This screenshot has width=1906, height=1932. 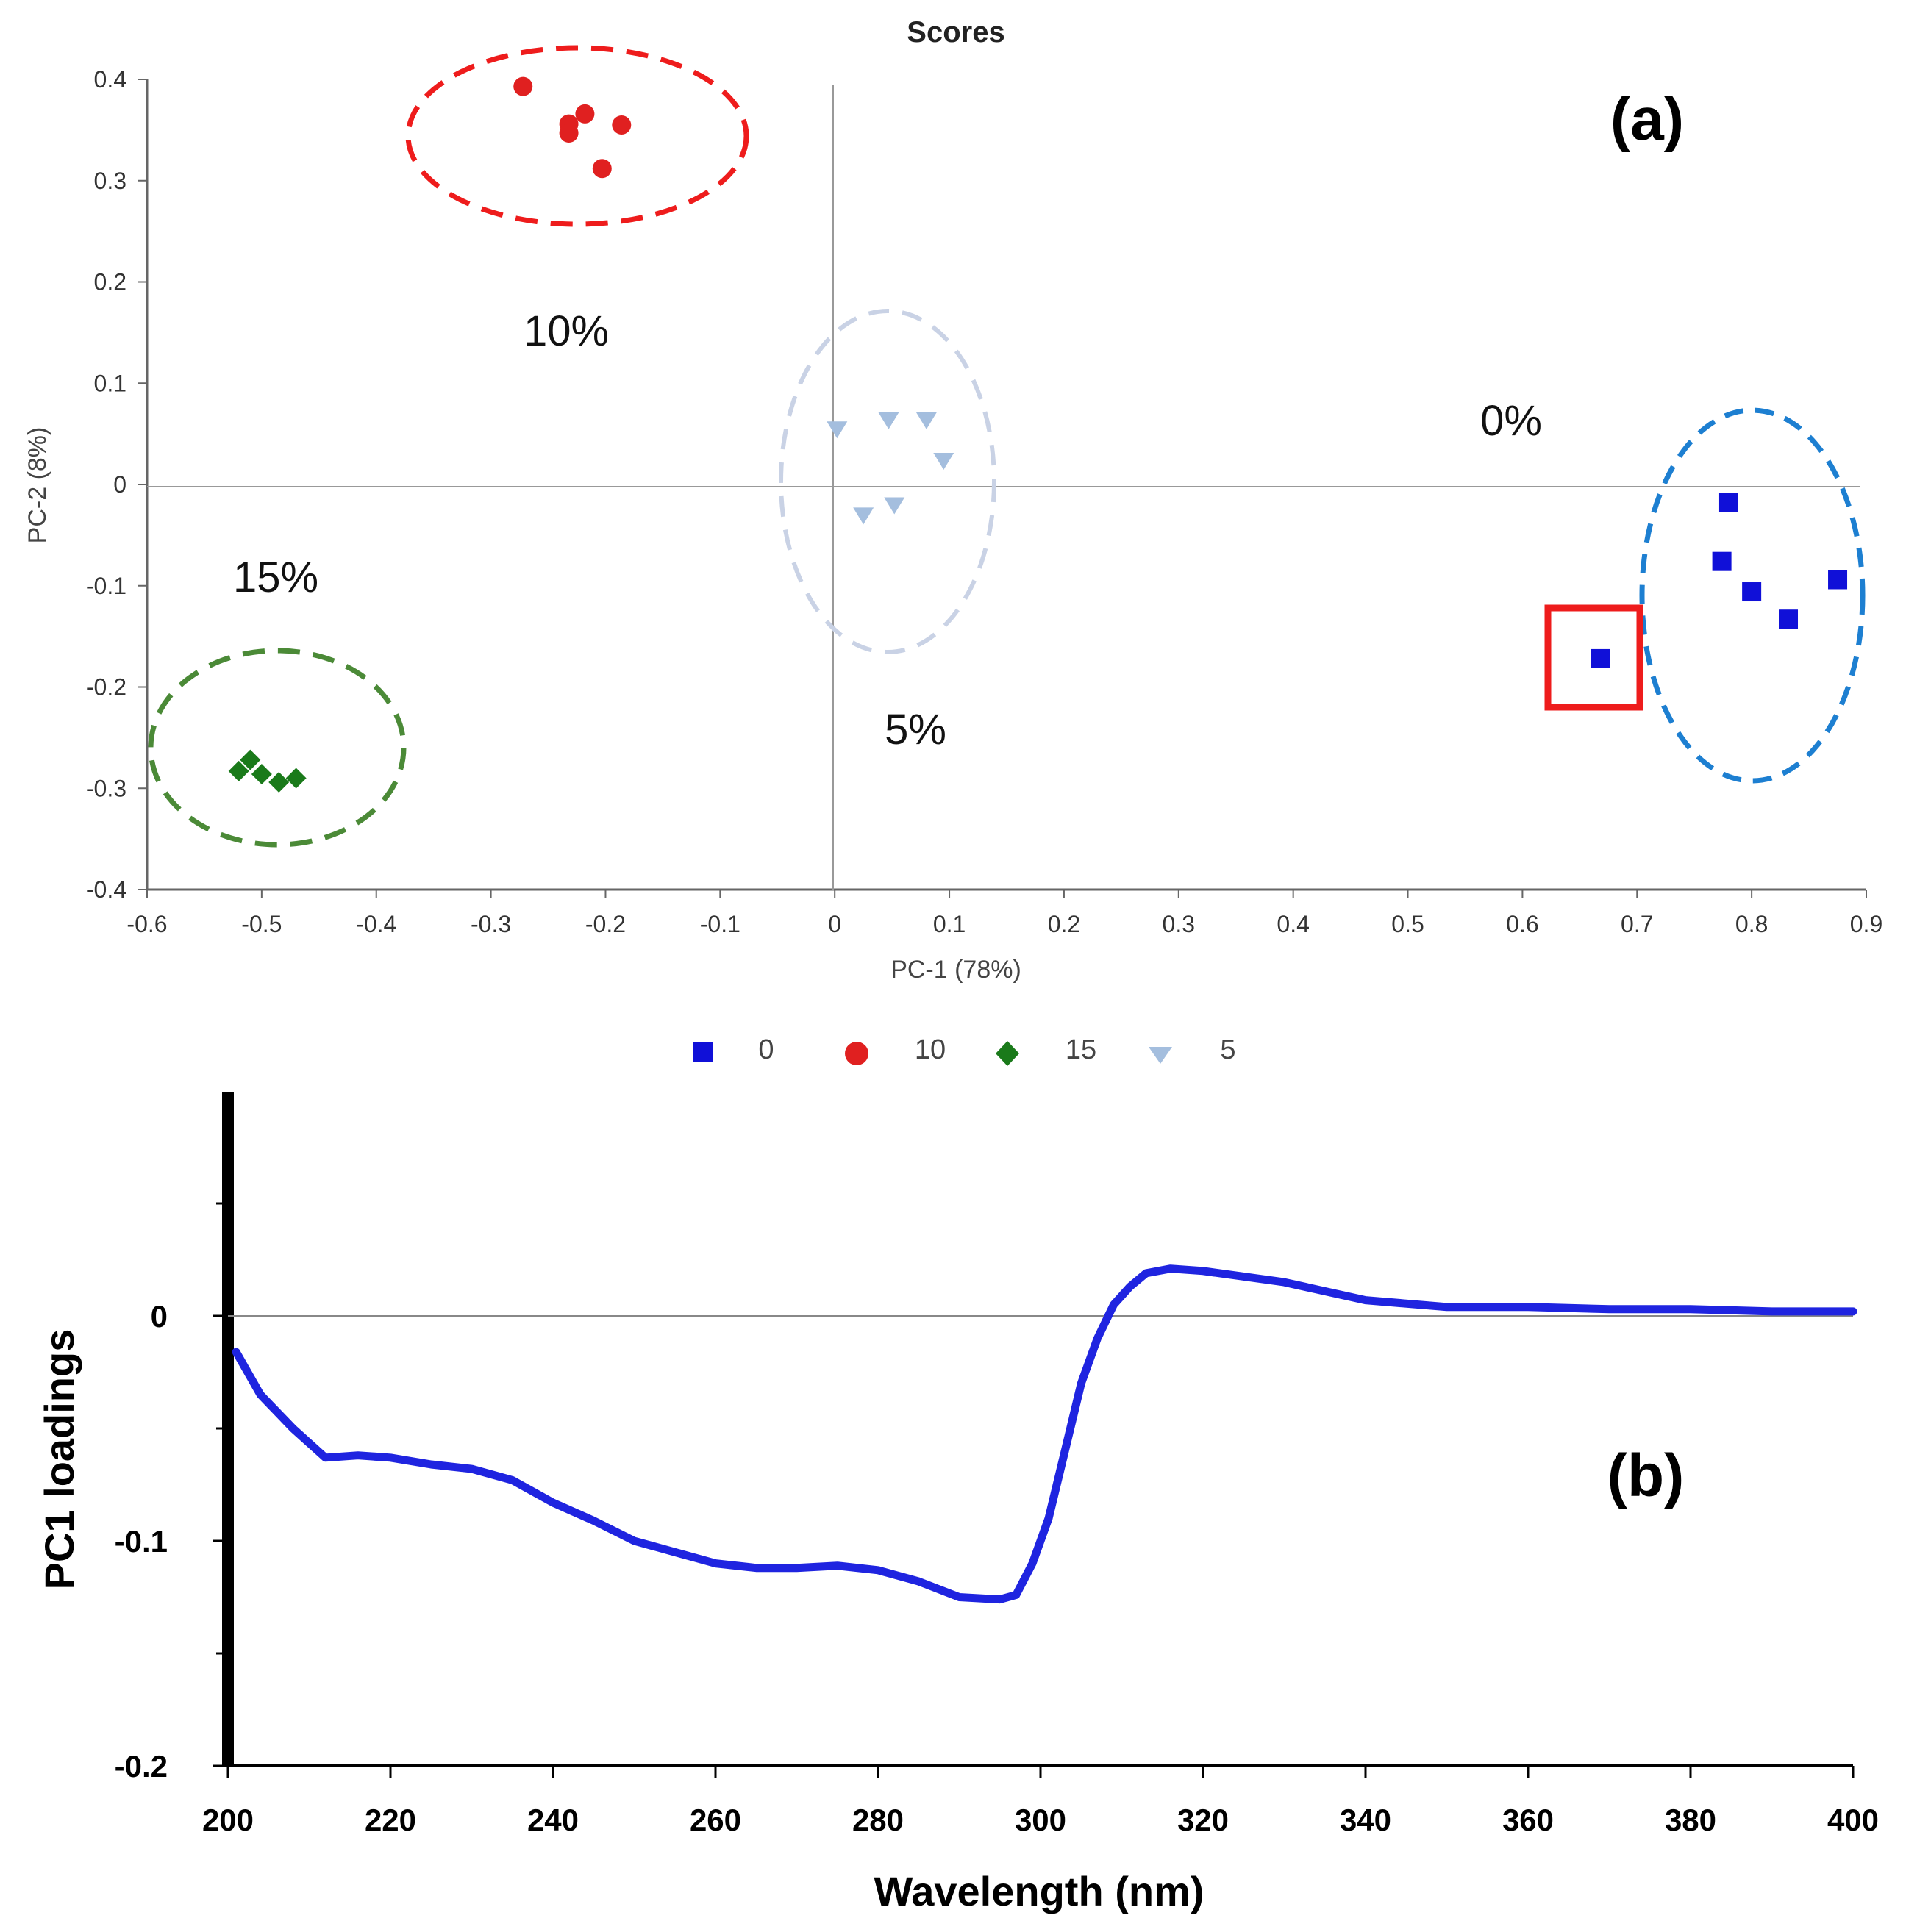 I want to click on scores-y-tick-label: 0, so click(x=119, y=484).